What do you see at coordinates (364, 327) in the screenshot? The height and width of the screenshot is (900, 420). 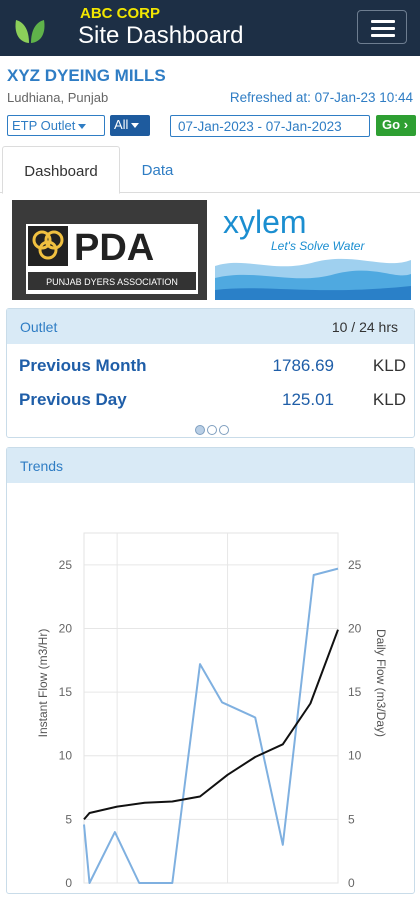 I see `outlet-hours: 10 / 24 hrs` at bounding box center [364, 327].